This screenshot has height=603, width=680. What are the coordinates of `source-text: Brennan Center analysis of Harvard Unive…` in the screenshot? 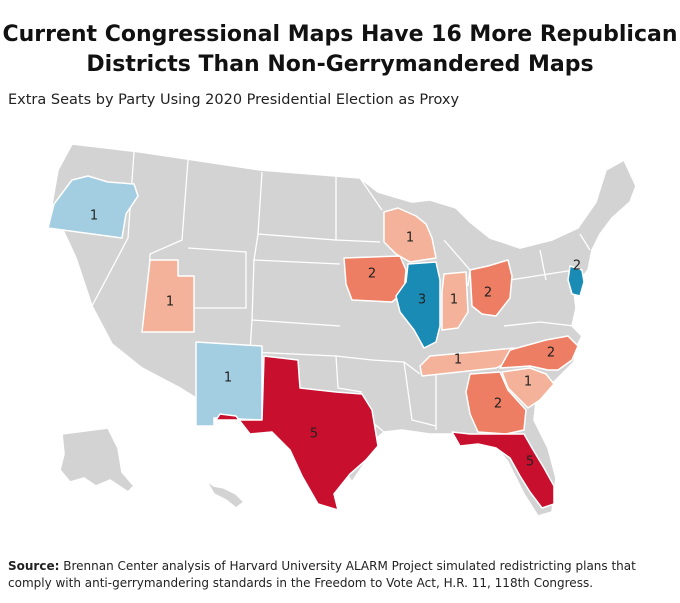 It's located at (322, 574).